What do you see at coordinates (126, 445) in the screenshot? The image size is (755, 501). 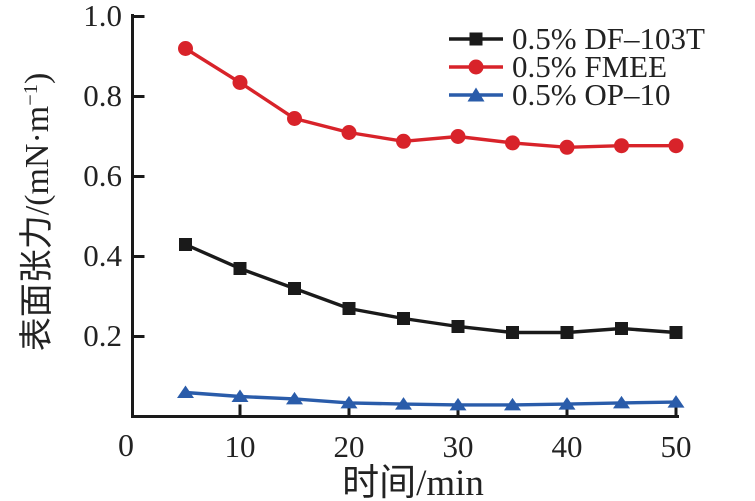 I see `origin-label: 0` at bounding box center [126, 445].